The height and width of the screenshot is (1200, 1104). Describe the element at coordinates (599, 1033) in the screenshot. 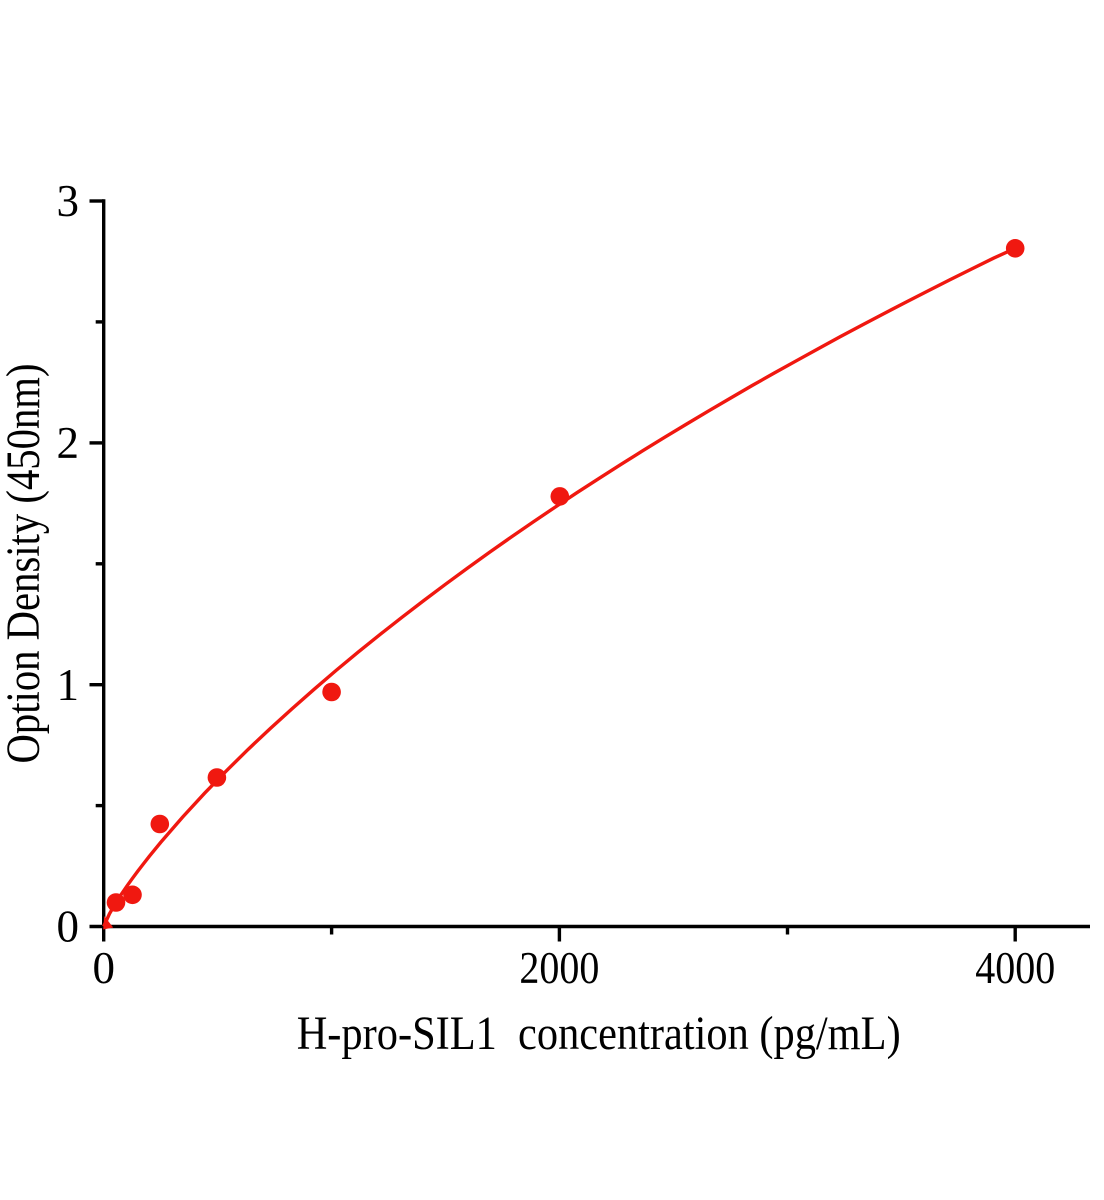

I see `svg-text:H-pro-SIL1 concentration (pg/: H-pro-SIL1 concentration (pg/mL)` at that location.